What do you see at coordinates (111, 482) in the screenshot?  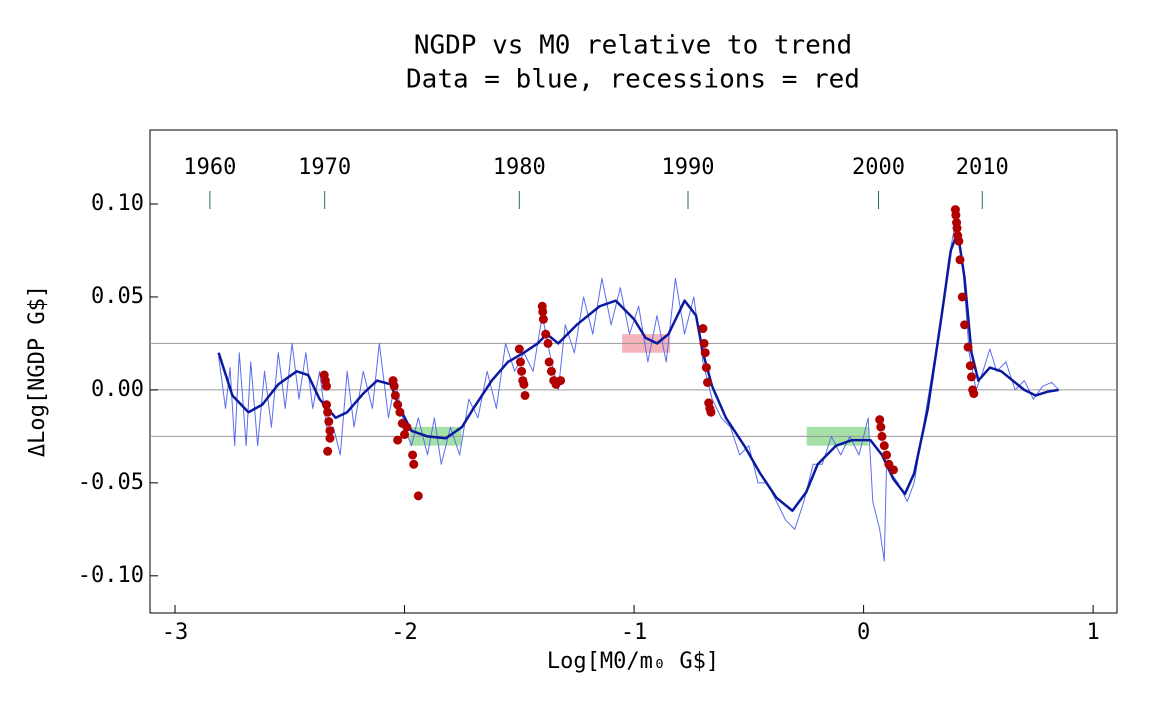 I see `y-tick-label: -0.05` at bounding box center [111, 482].